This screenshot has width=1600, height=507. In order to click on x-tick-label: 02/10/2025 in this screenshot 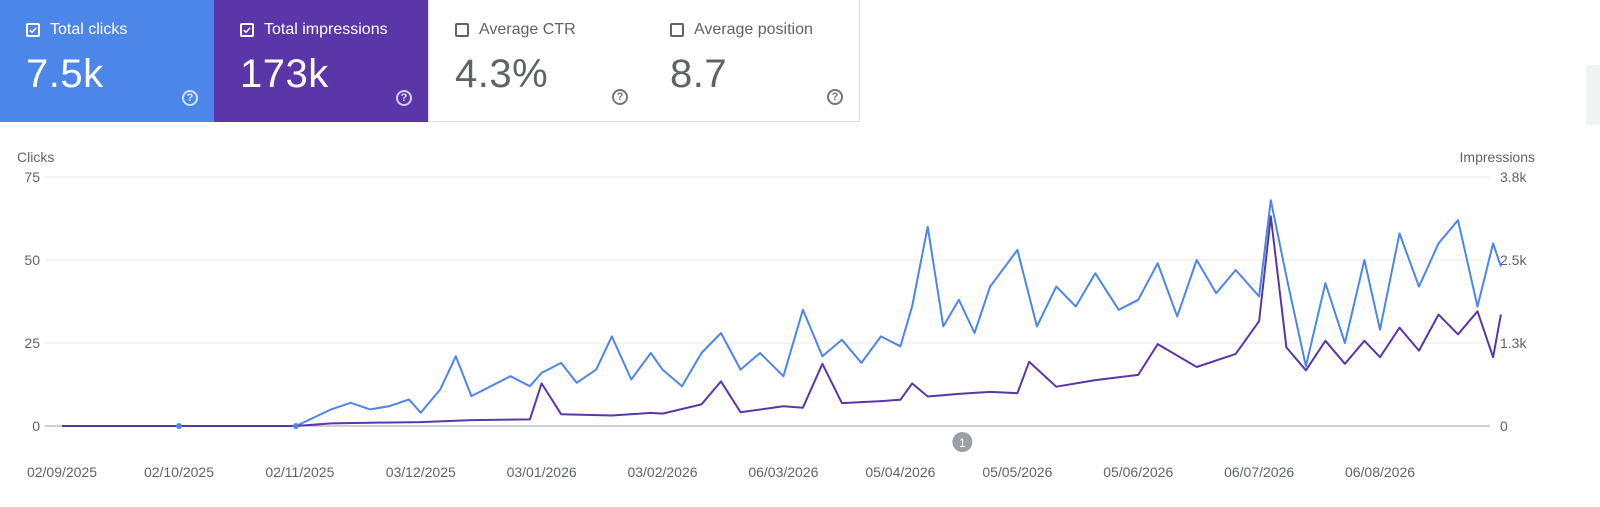, I will do `click(179, 472)`.